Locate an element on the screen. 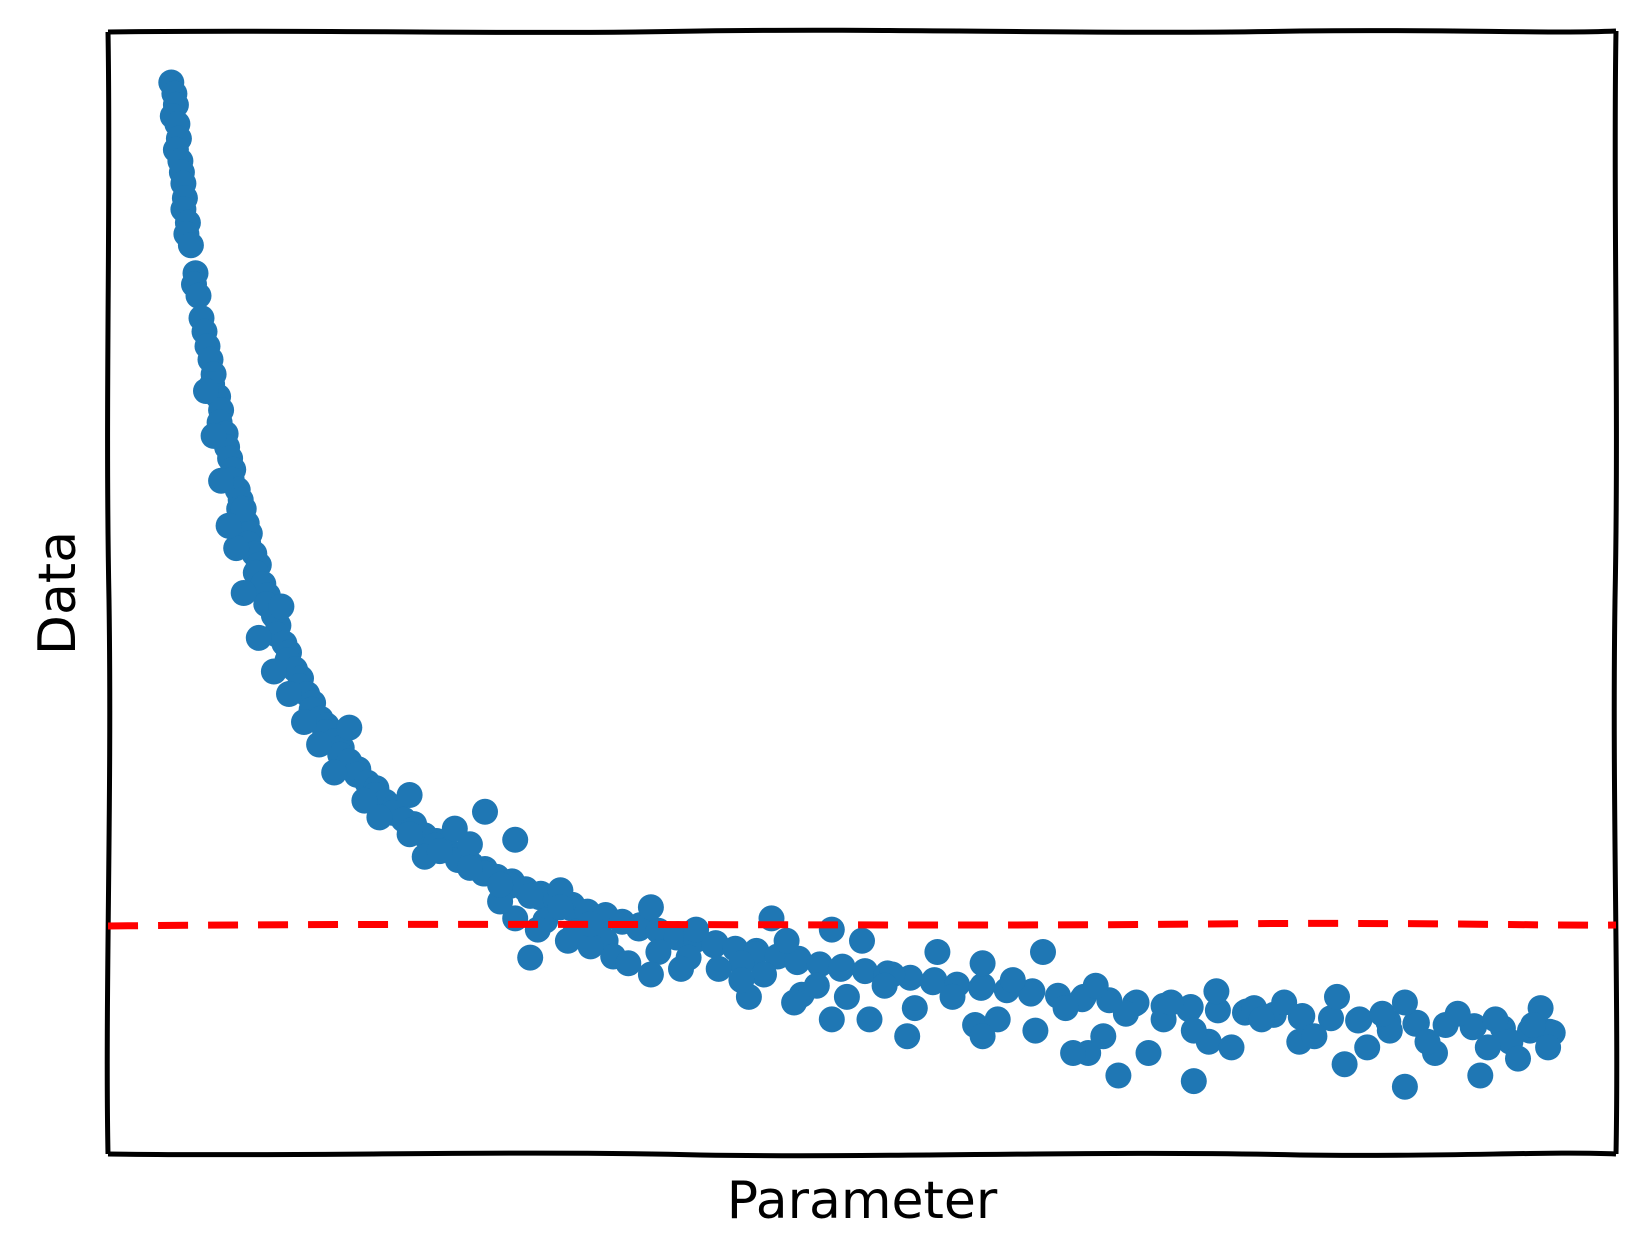 This screenshot has height=1246, width=1625. reference-line is located at coordinates (862, 924).